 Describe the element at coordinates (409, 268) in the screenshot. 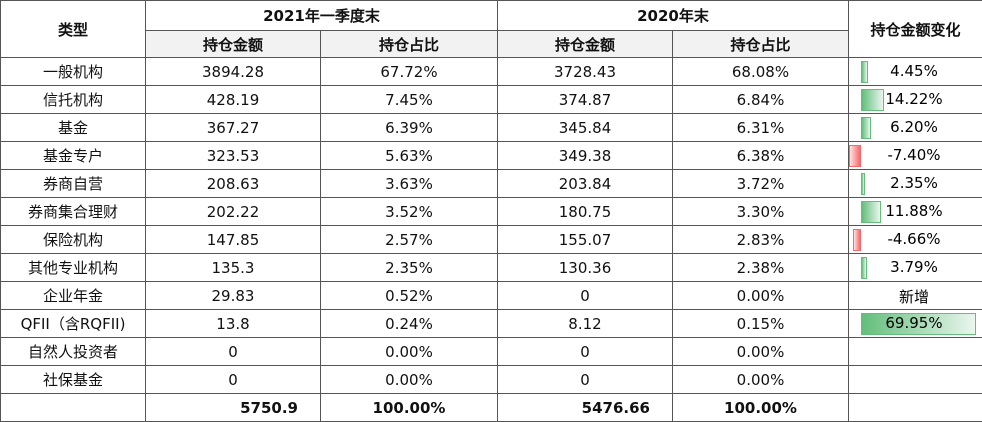

I see `cell: 2.35%` at that location.